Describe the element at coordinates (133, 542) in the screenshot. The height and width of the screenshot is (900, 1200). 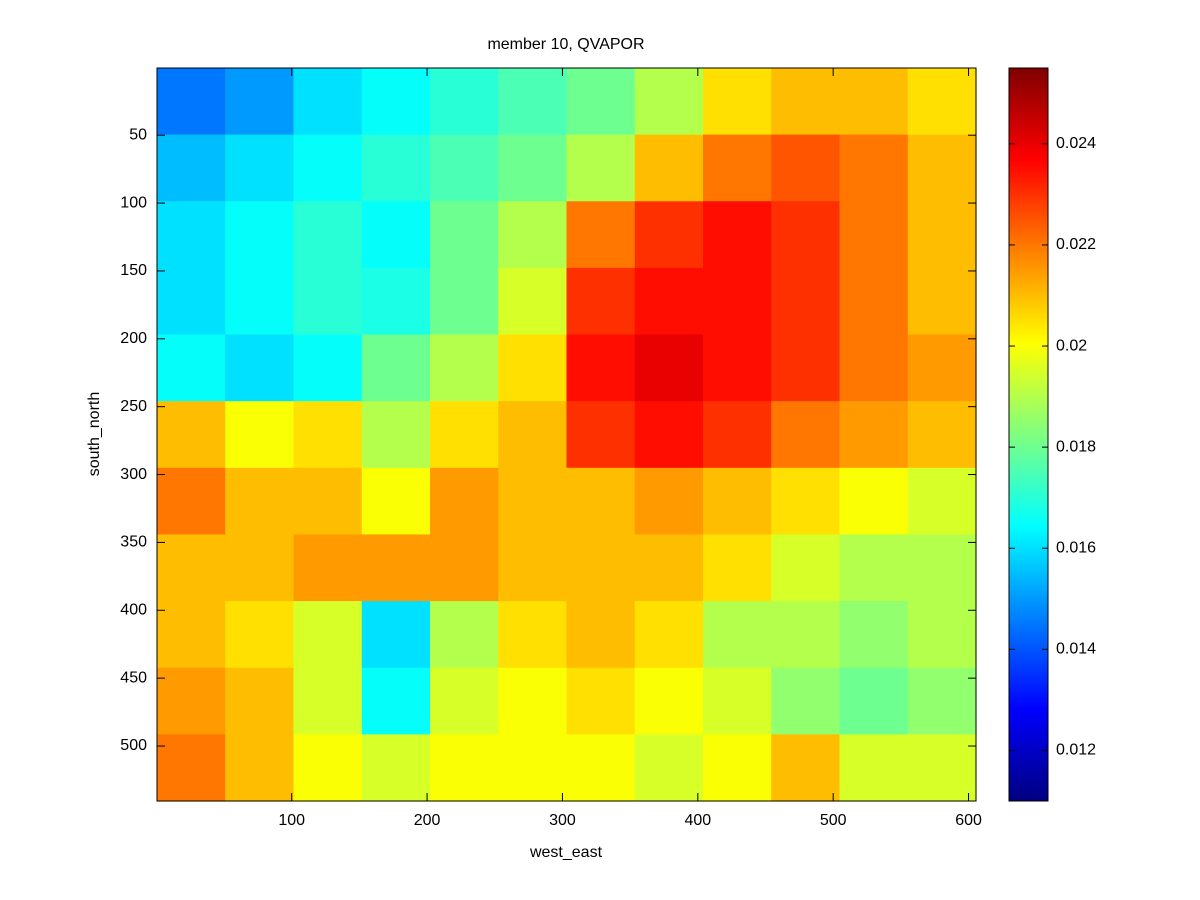
I see `y-tick-label: 350` at that location.